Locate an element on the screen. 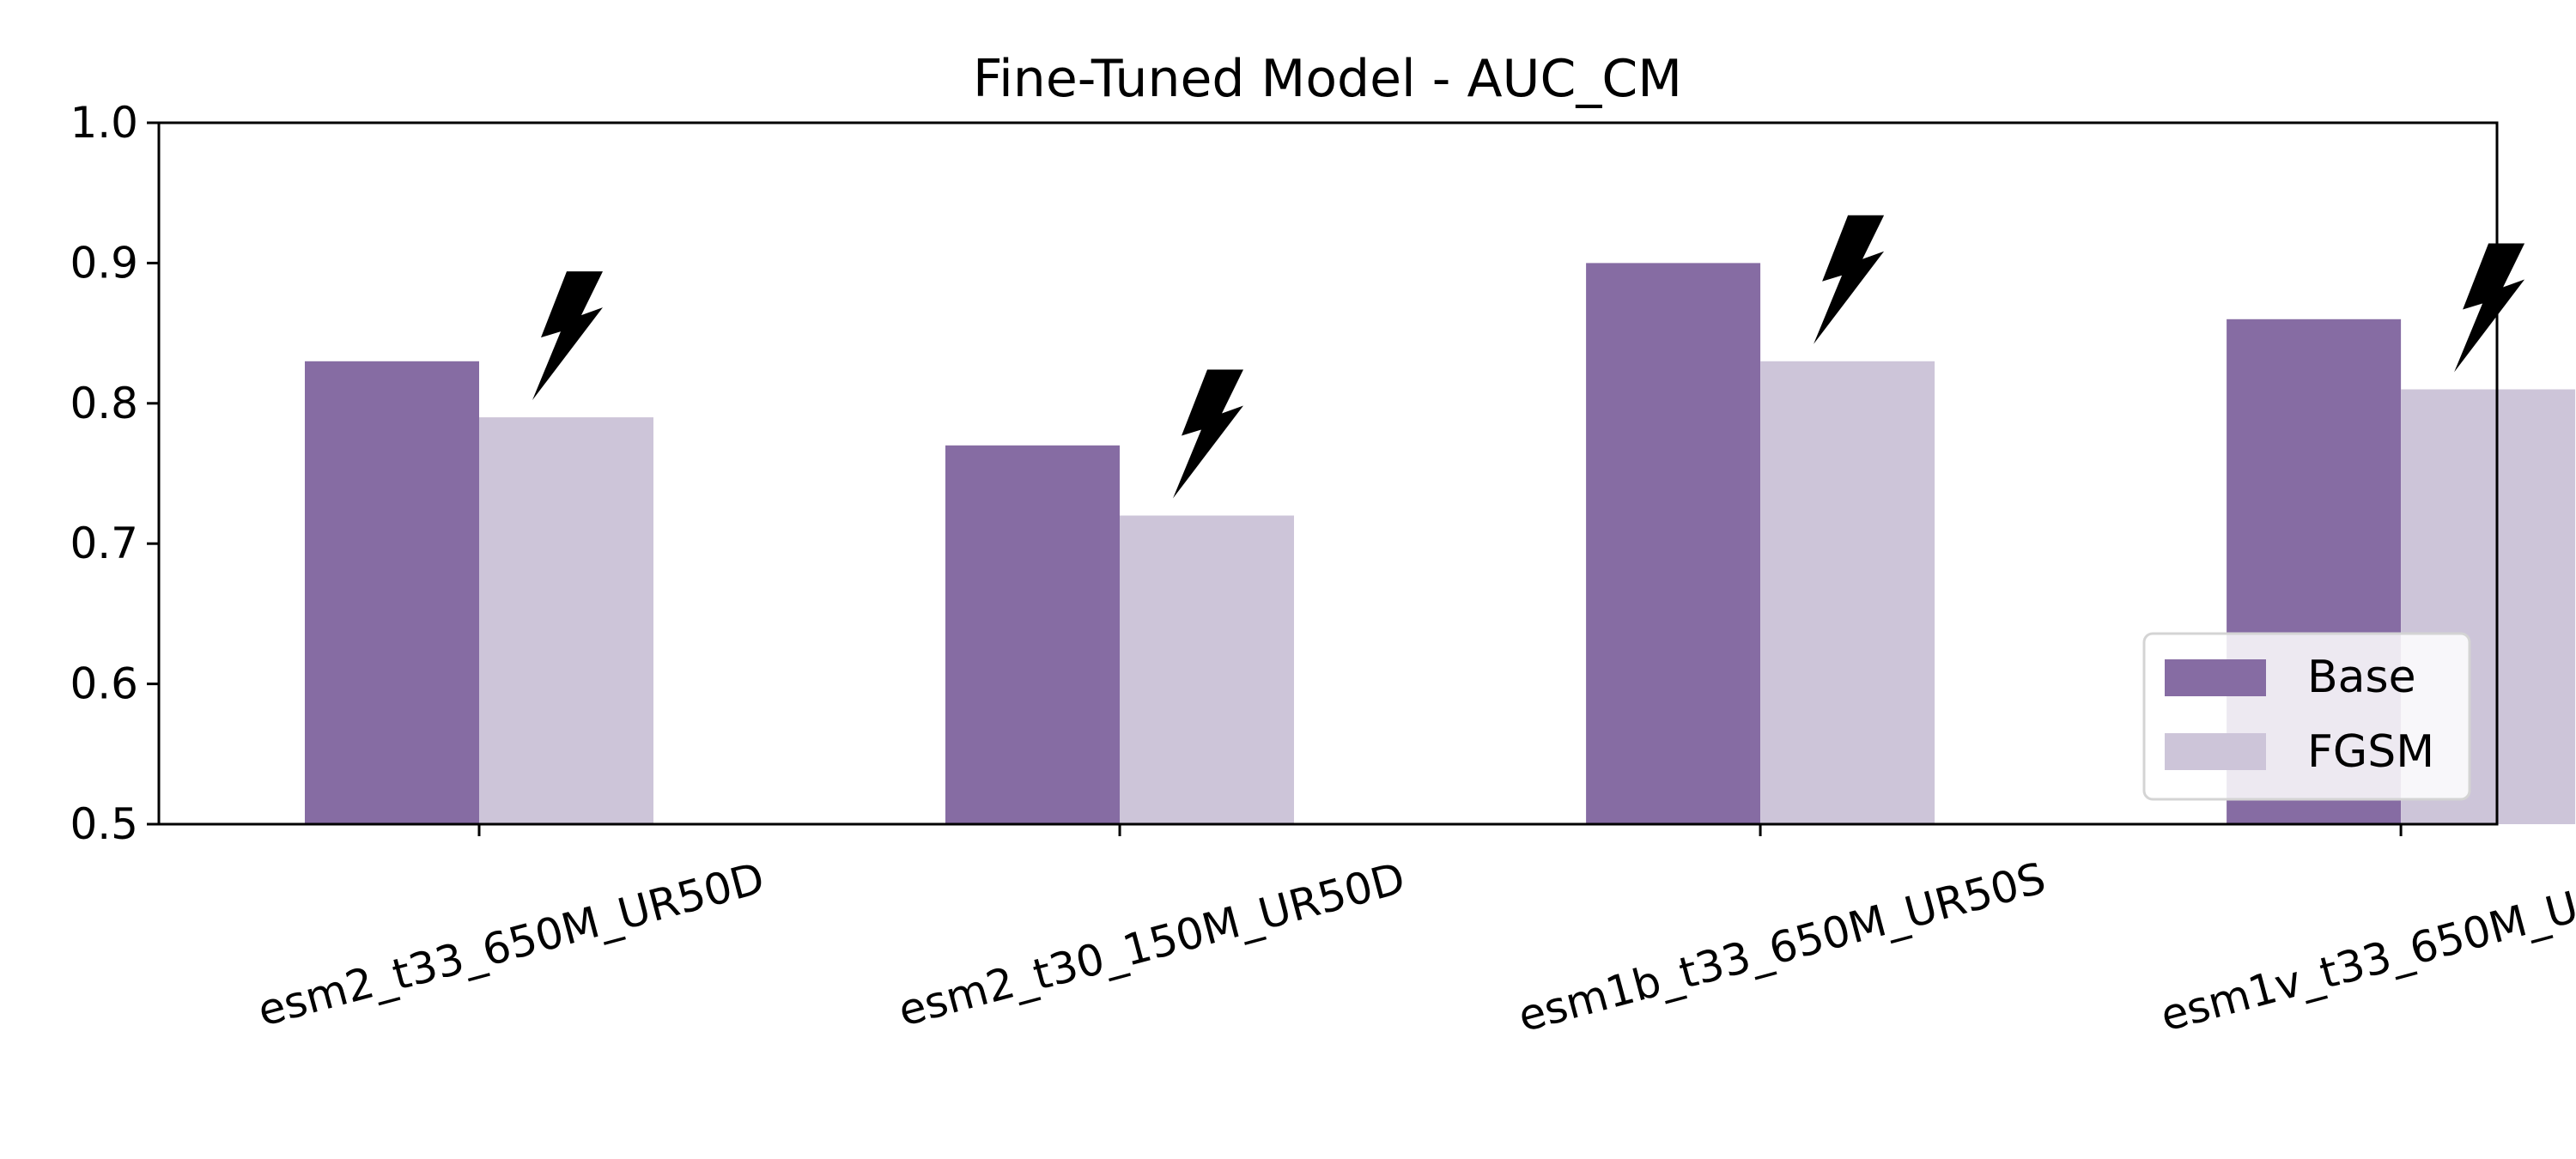 The image size is (2576, 1159). x-tick-label: esm1b_t33_650M_UR50S is located at coordinates (1782, 948).